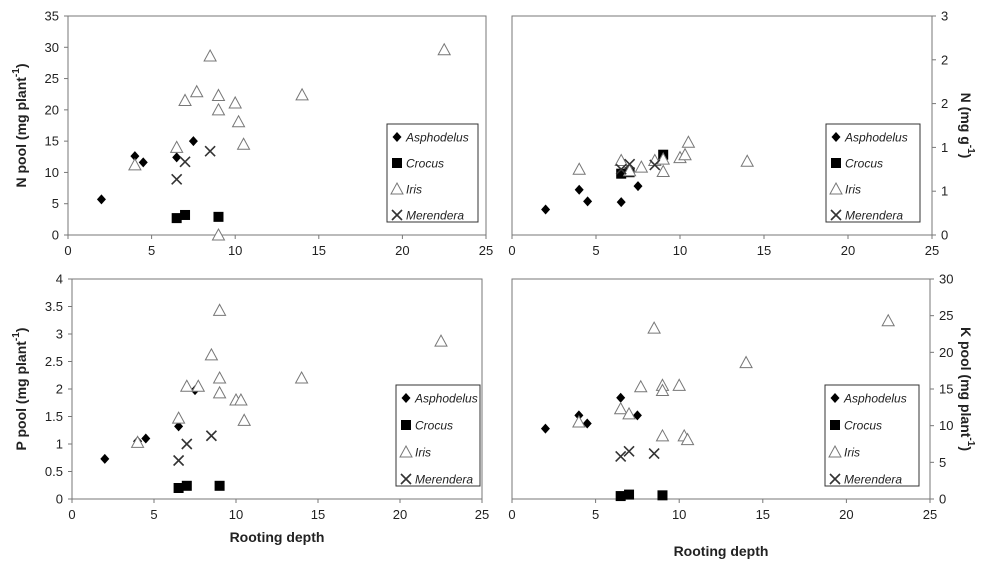 The height and width of the screenshot is (564, 990). What do you see at coordinates (54, 471) in the screenshot?
I see `y-tick-label: 0.5` at bounding box center [54, 471].